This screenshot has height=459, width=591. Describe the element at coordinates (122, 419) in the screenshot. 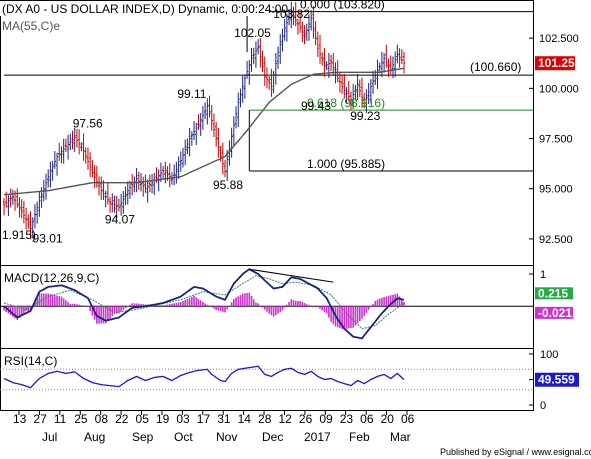

I see `x-tick-label: 22` at that location.